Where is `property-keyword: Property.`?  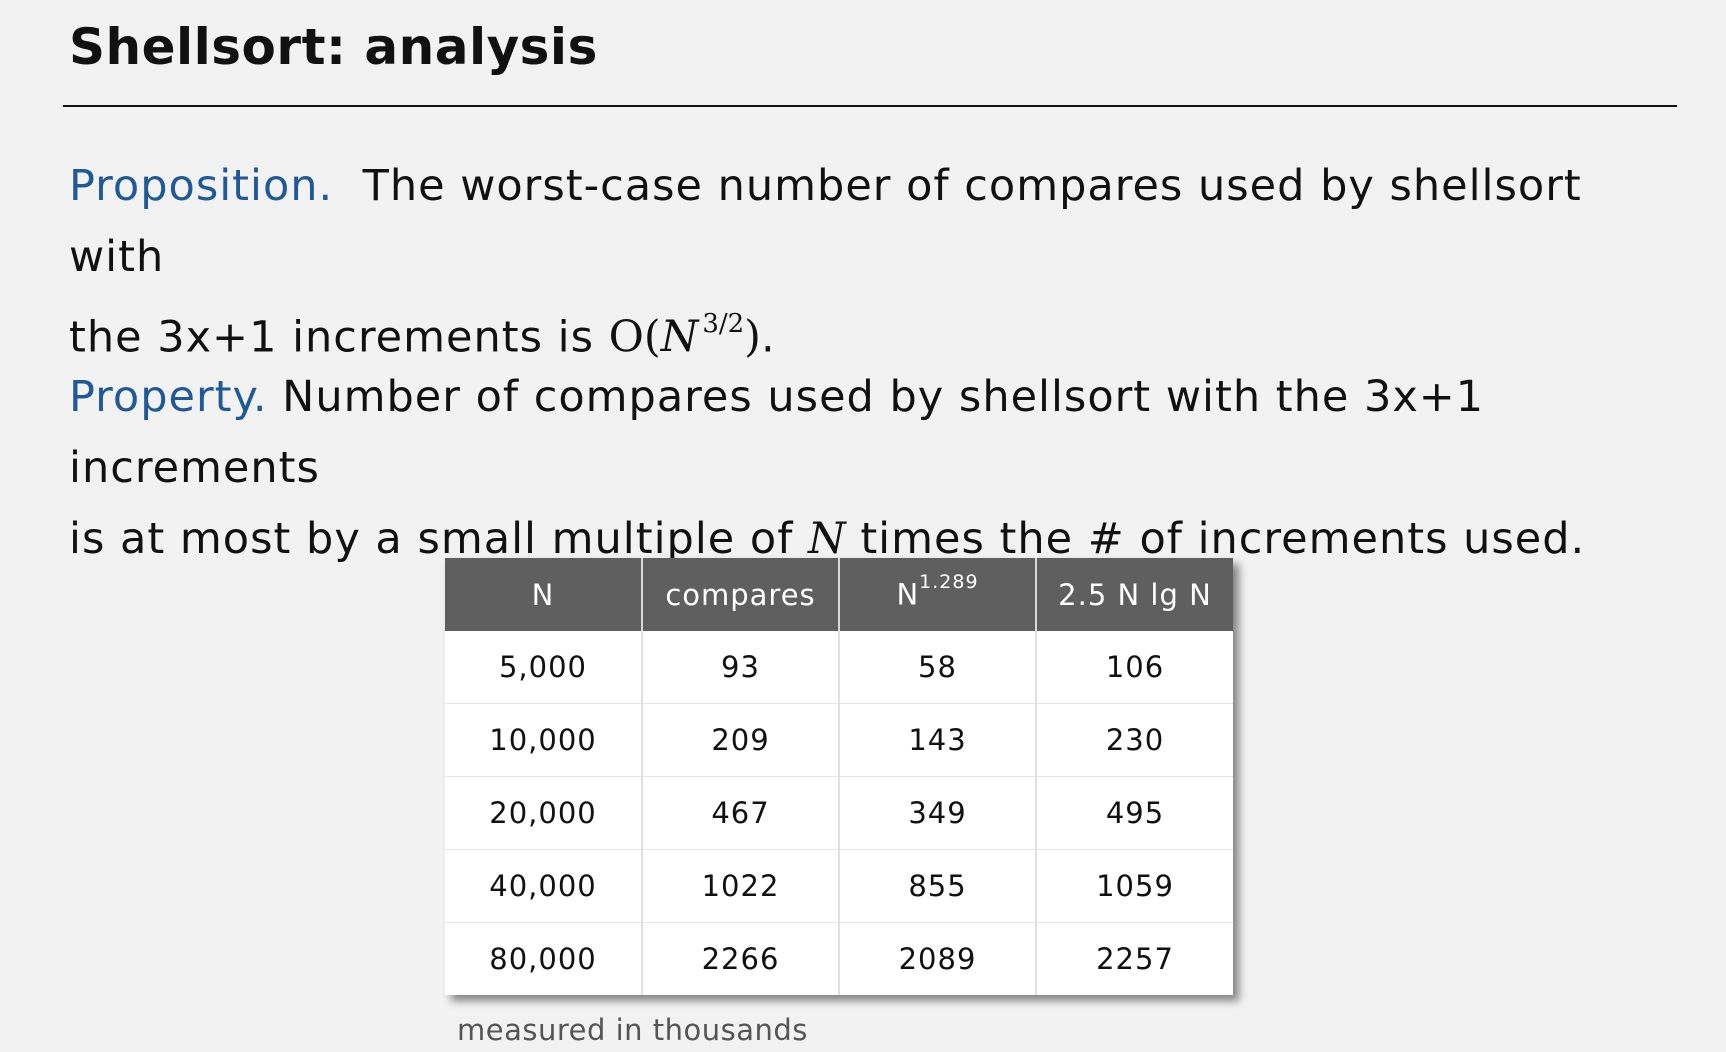 property-keyword: Property. is located at coordinates (168, 397).